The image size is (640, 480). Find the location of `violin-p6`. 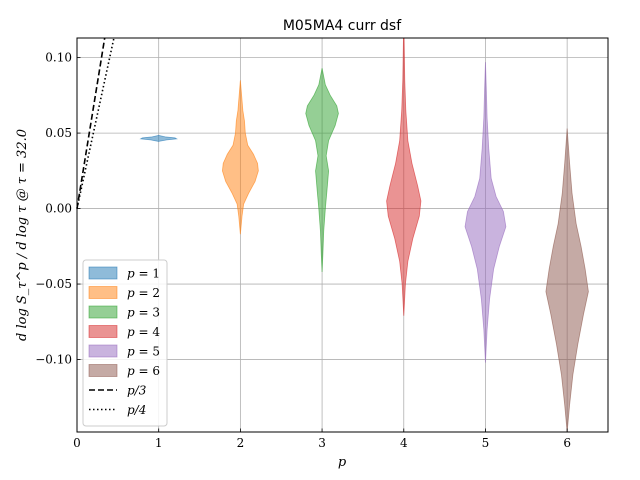

violin-p6 is located at coordinates (567, 280).